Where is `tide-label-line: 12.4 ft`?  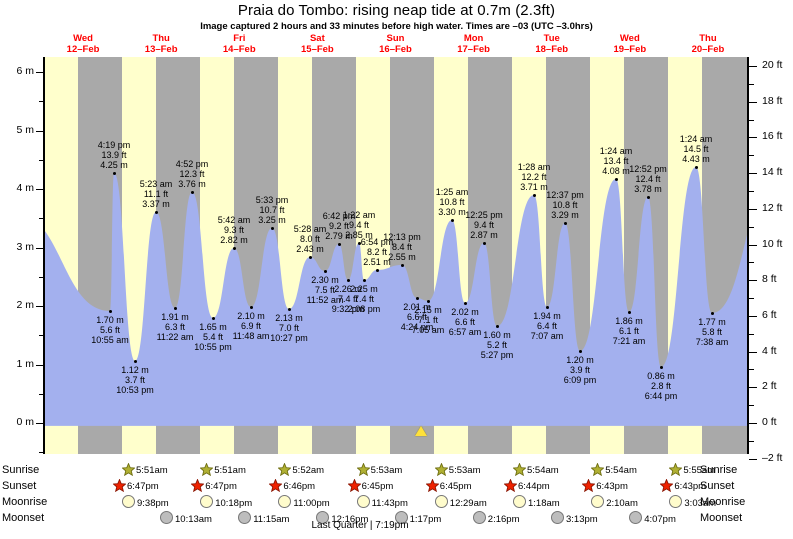
tide-label-line: 12.4 ft is located at coordinates (648, 179).